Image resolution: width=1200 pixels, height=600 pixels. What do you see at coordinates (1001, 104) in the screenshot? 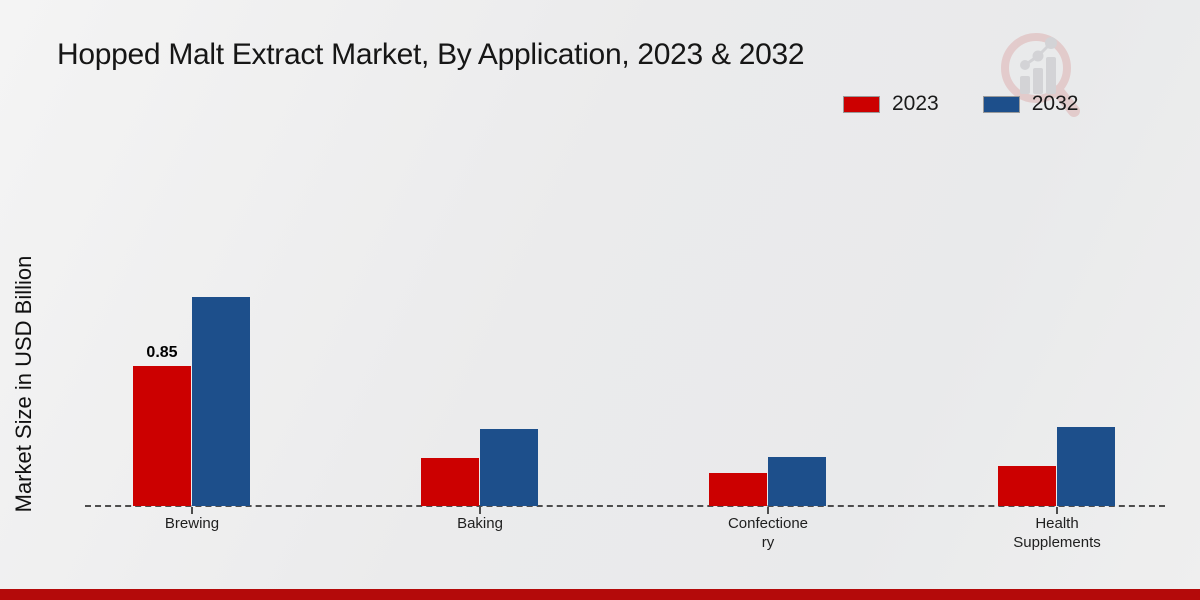
I see `legend-swatch-2032` at bounding box center [1001, 104].